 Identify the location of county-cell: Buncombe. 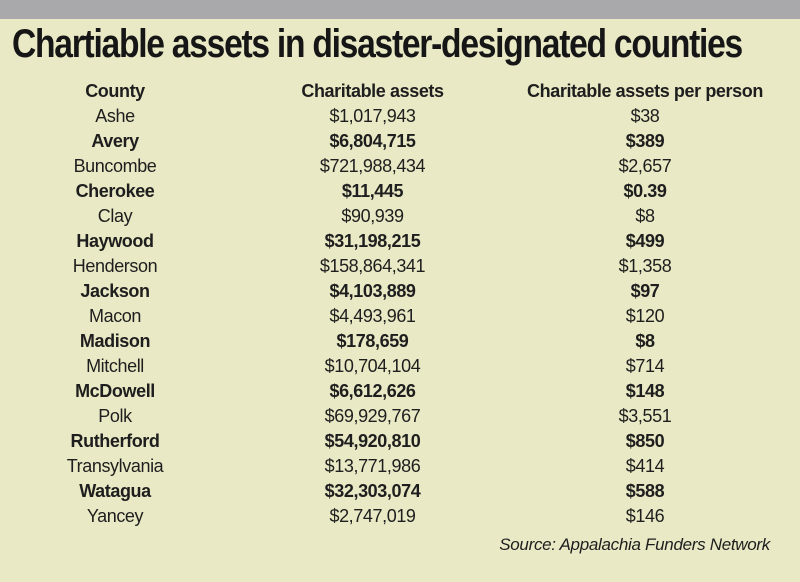
(115, 166).